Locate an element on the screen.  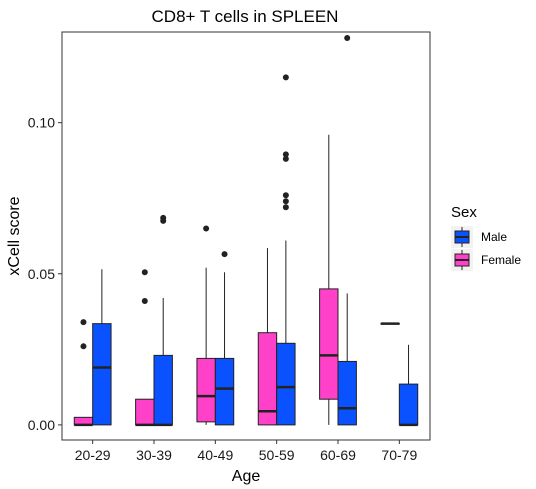
legend-label-female: Female is located at coordinates (501, 260).